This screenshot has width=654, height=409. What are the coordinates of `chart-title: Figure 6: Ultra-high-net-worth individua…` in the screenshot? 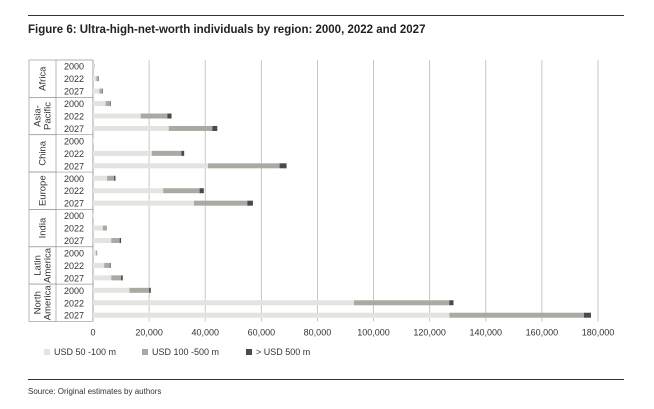 It's located at (227, 30).